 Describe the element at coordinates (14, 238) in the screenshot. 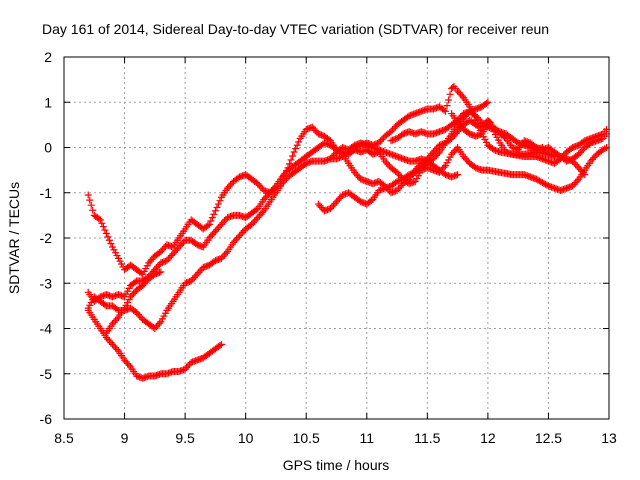

I see `y-axis-label: SDTVAR / TECUs` at that location.